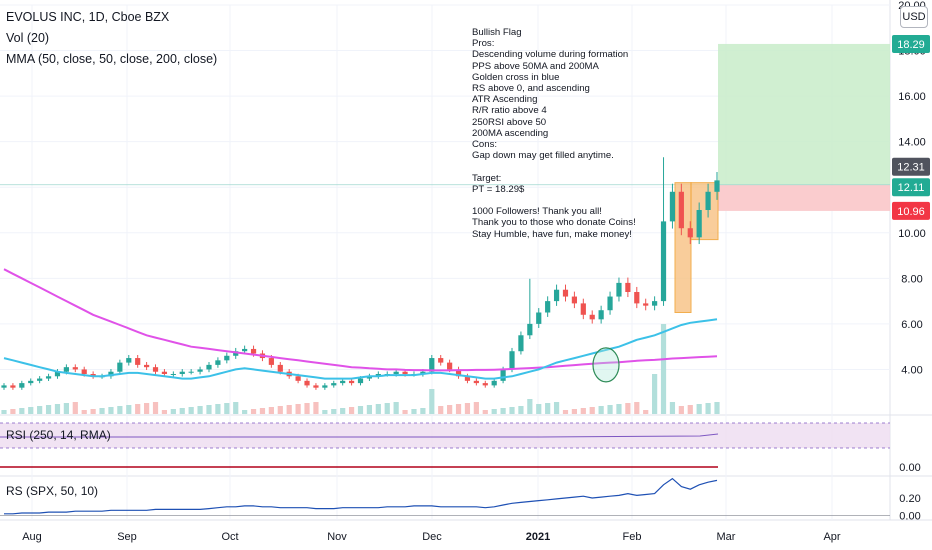 The width and height of the screenshot is (932, 550). What do you see at coordinates (485, 145) in the screenshot?
I see `note-line: Cons:` at bounding box center [485, 145].